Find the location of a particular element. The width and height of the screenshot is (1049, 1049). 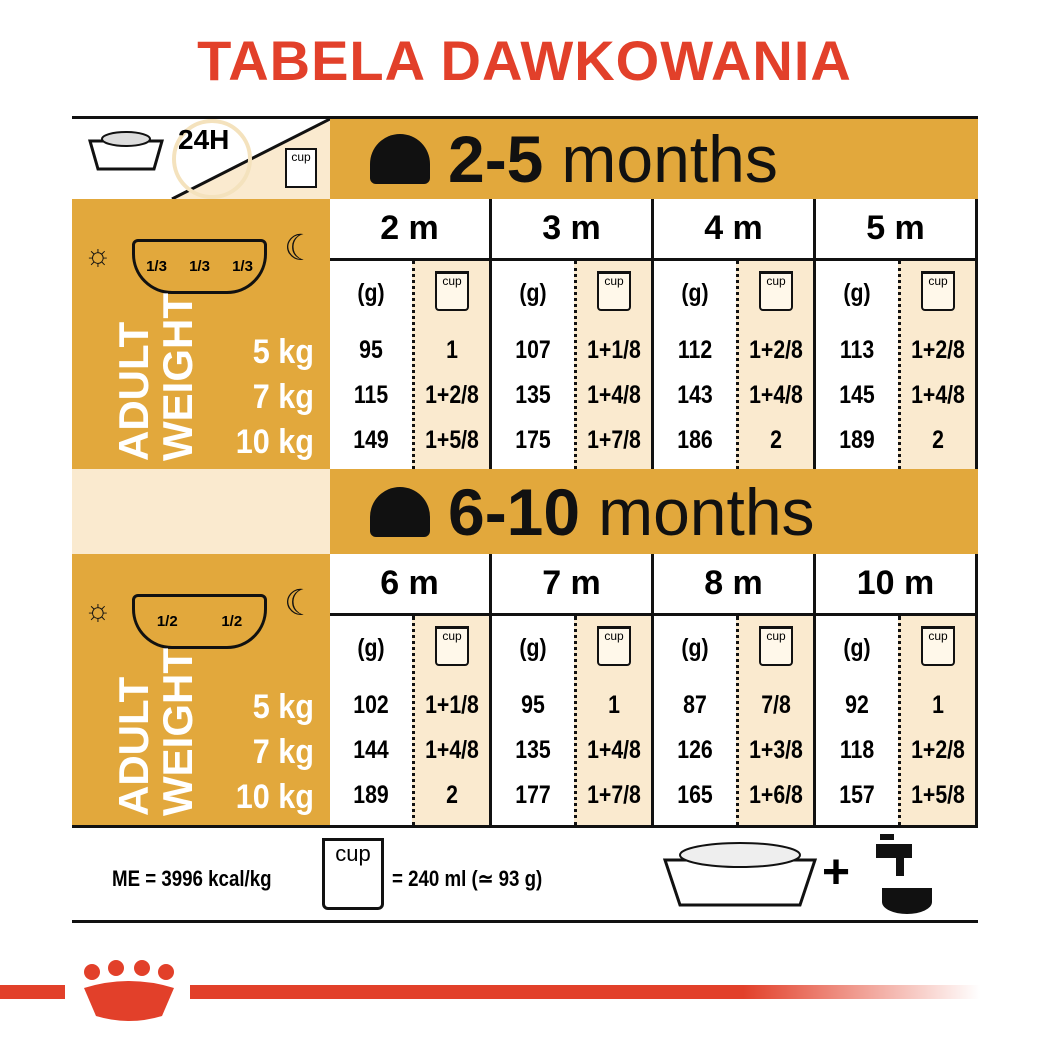

cups-value: 1+3/8 is located at coordinates (776, 750).